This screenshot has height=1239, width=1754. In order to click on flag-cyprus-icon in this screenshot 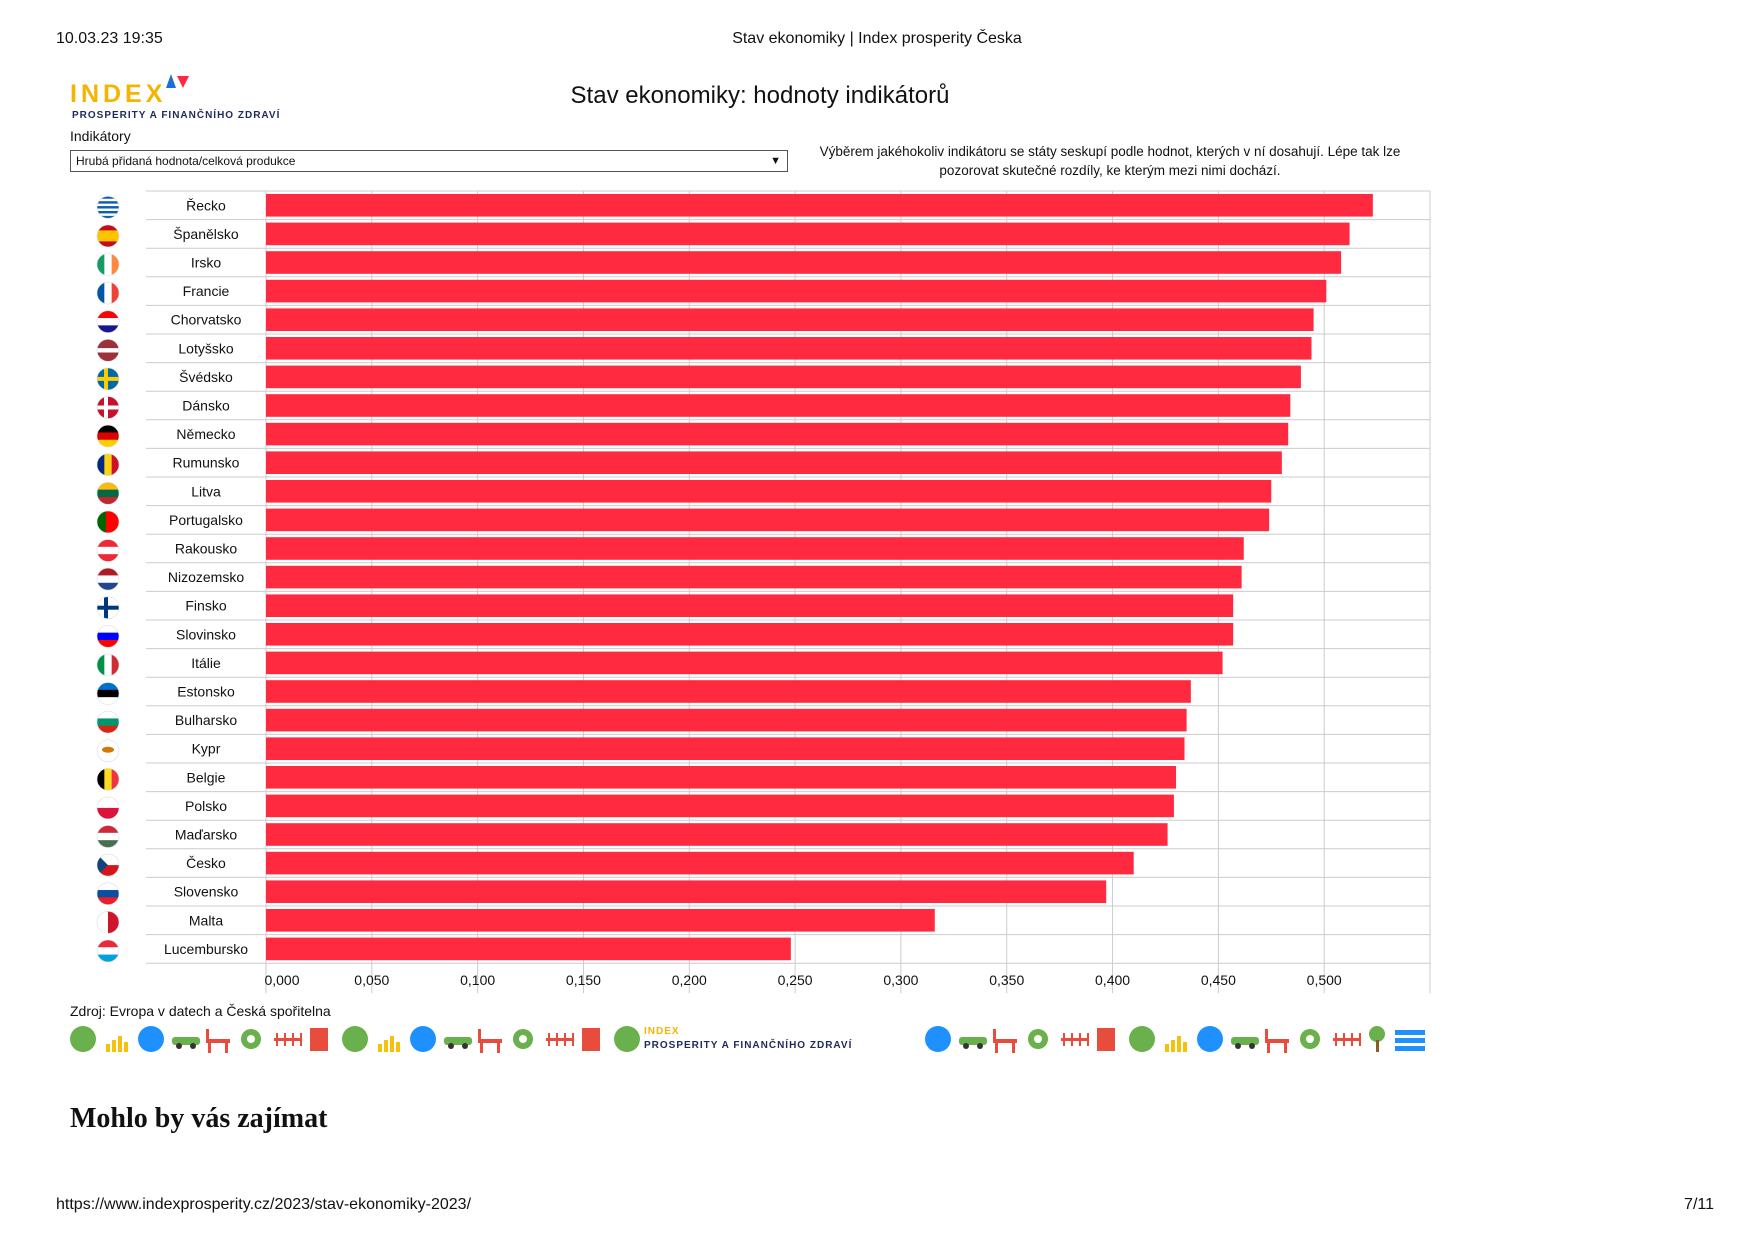, I will do `click(108, 751)`.